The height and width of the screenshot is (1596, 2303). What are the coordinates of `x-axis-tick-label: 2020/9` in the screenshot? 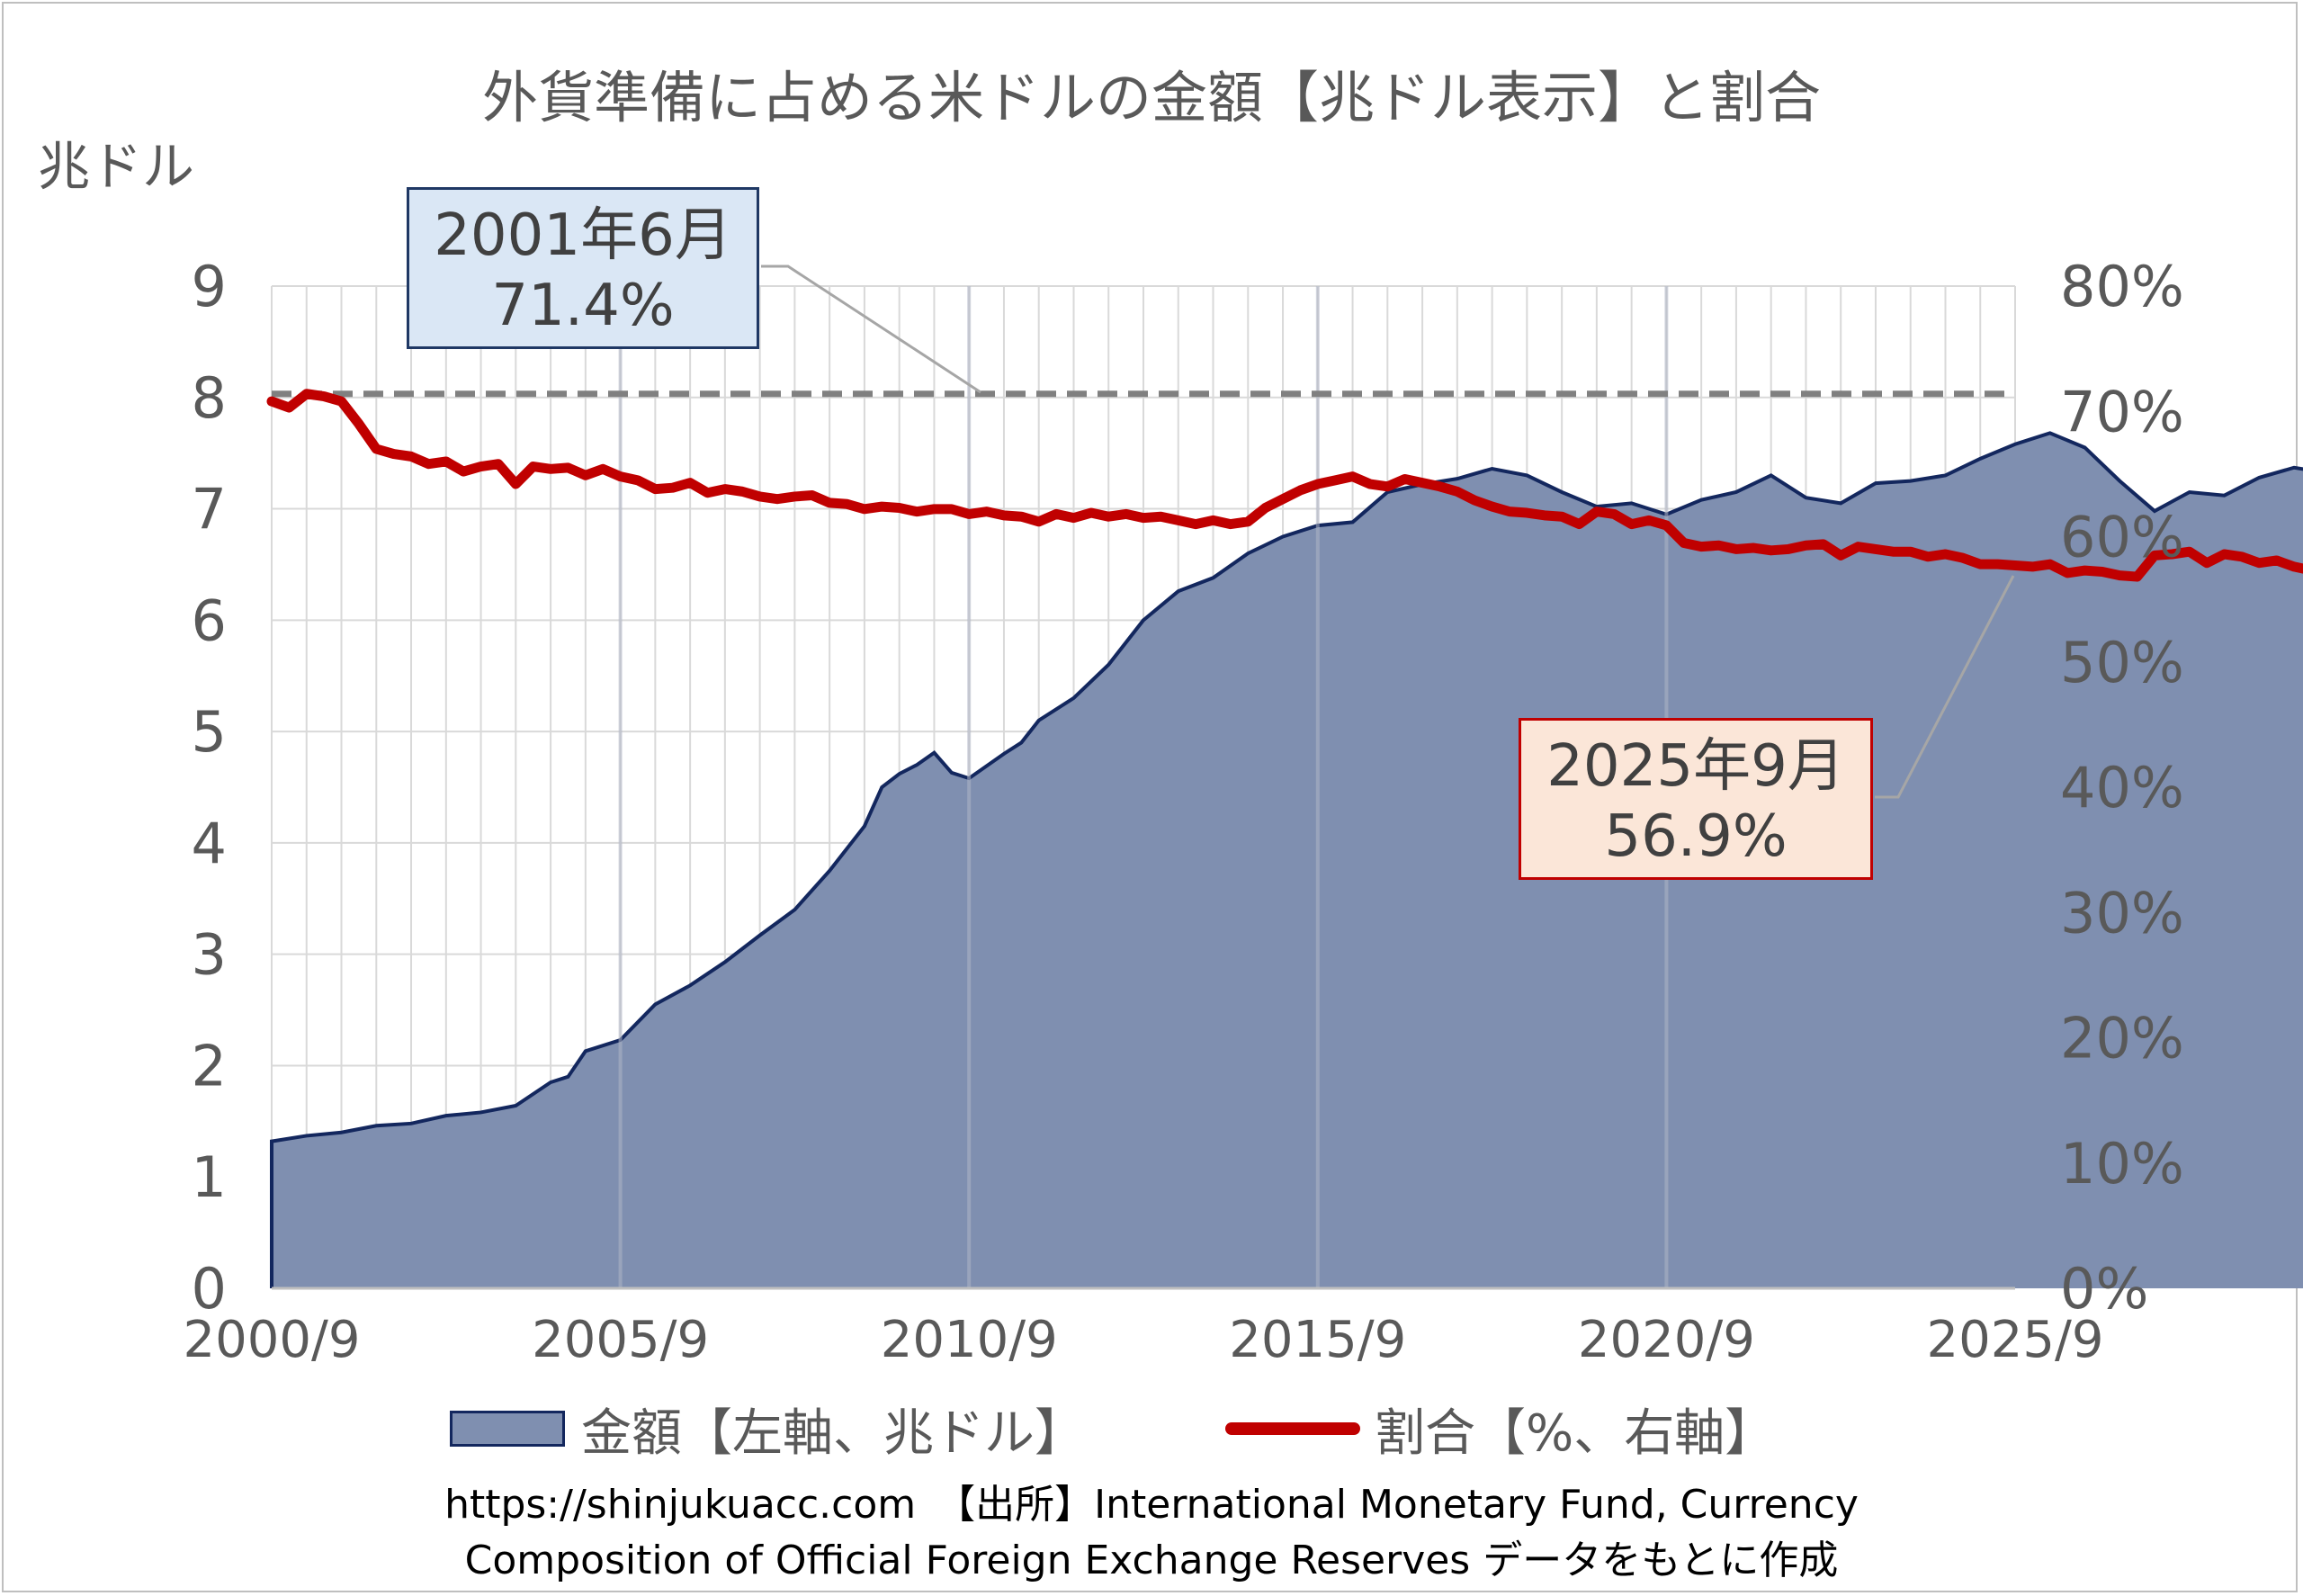 It's located at (1667, 1340).